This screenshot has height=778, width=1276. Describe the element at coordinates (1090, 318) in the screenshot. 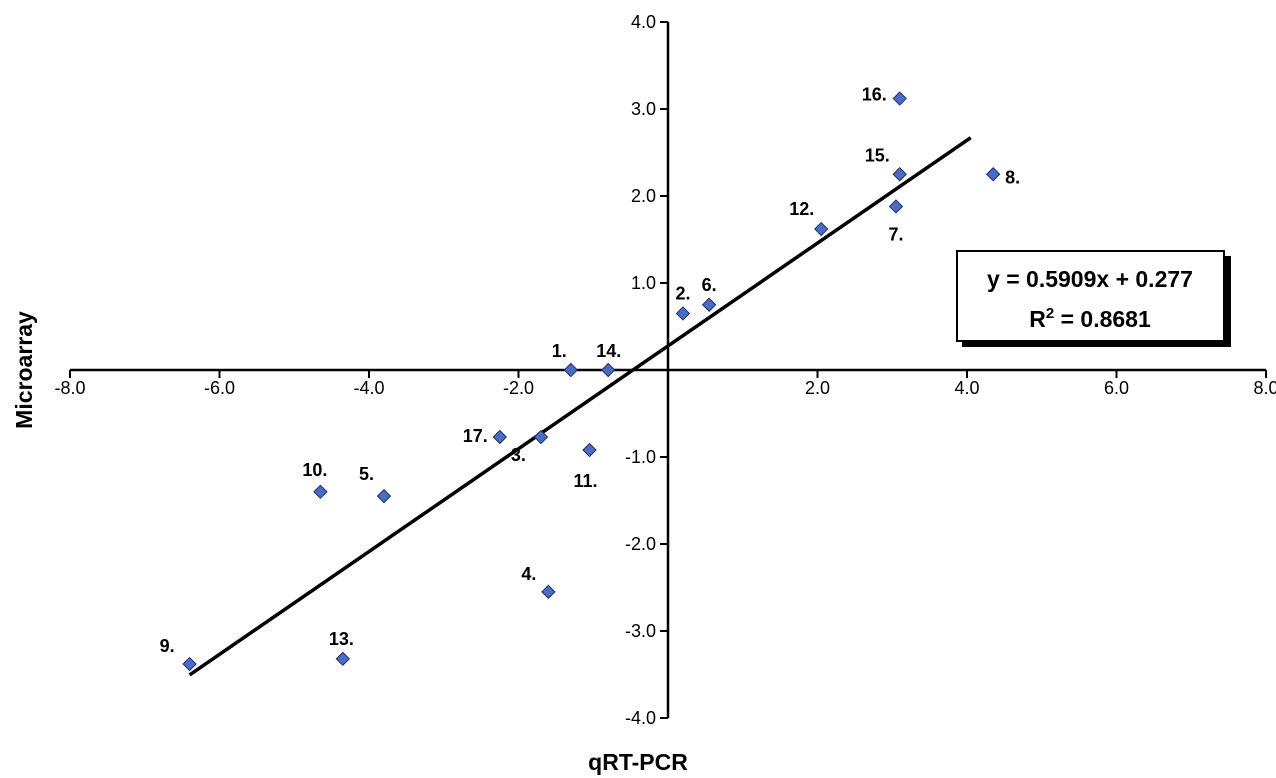

I see `r-squared-text: R2 = 0.8681` at that location.